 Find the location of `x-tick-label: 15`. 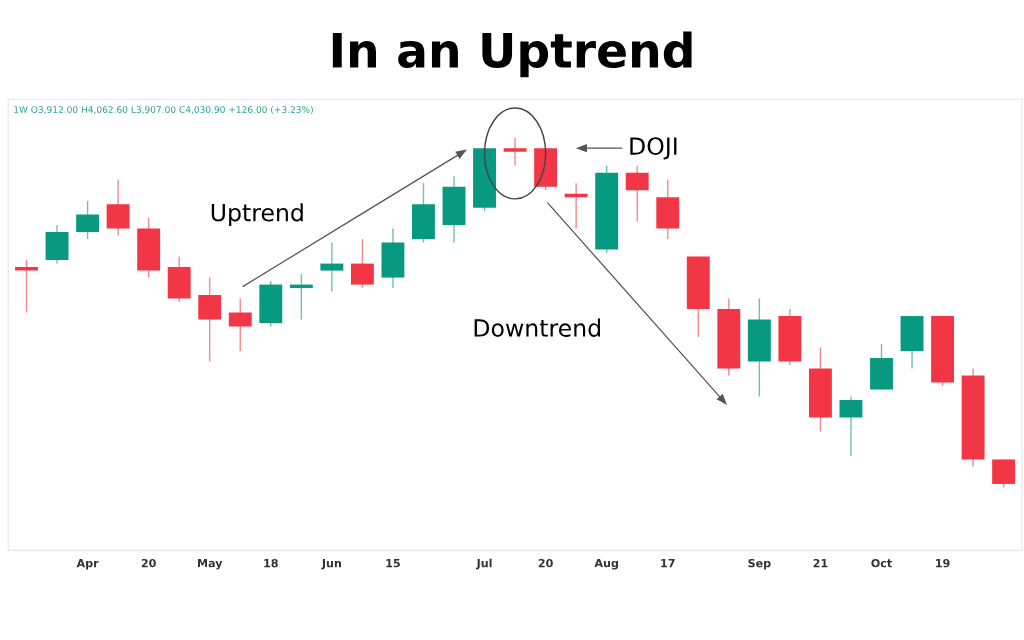

x-tick-label: 15 is located at coordinates (393, 563).